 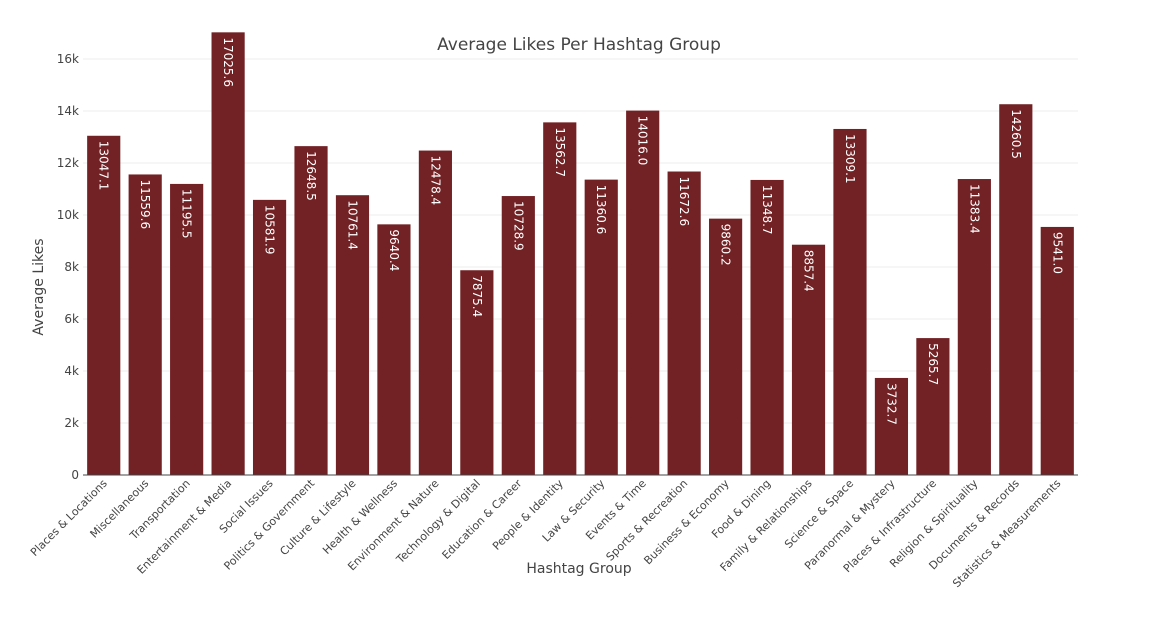 What do you see at coordinates (579, 45) in the screenshot?
I see `chart-title: Average Likes Per Hashtag Group` at bounding box center [579, 45].